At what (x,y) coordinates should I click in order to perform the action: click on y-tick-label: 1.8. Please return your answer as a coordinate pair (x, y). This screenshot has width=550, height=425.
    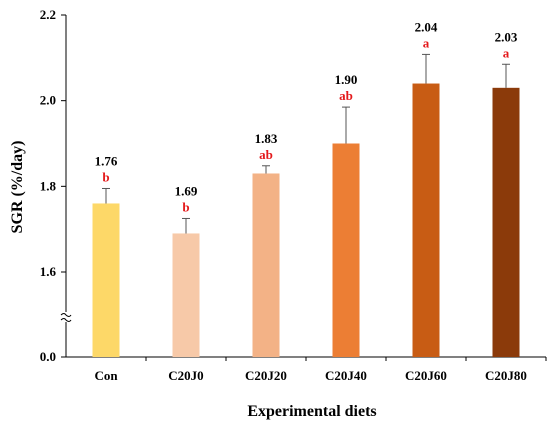
    Looking at the image, I should click on (48, 185).